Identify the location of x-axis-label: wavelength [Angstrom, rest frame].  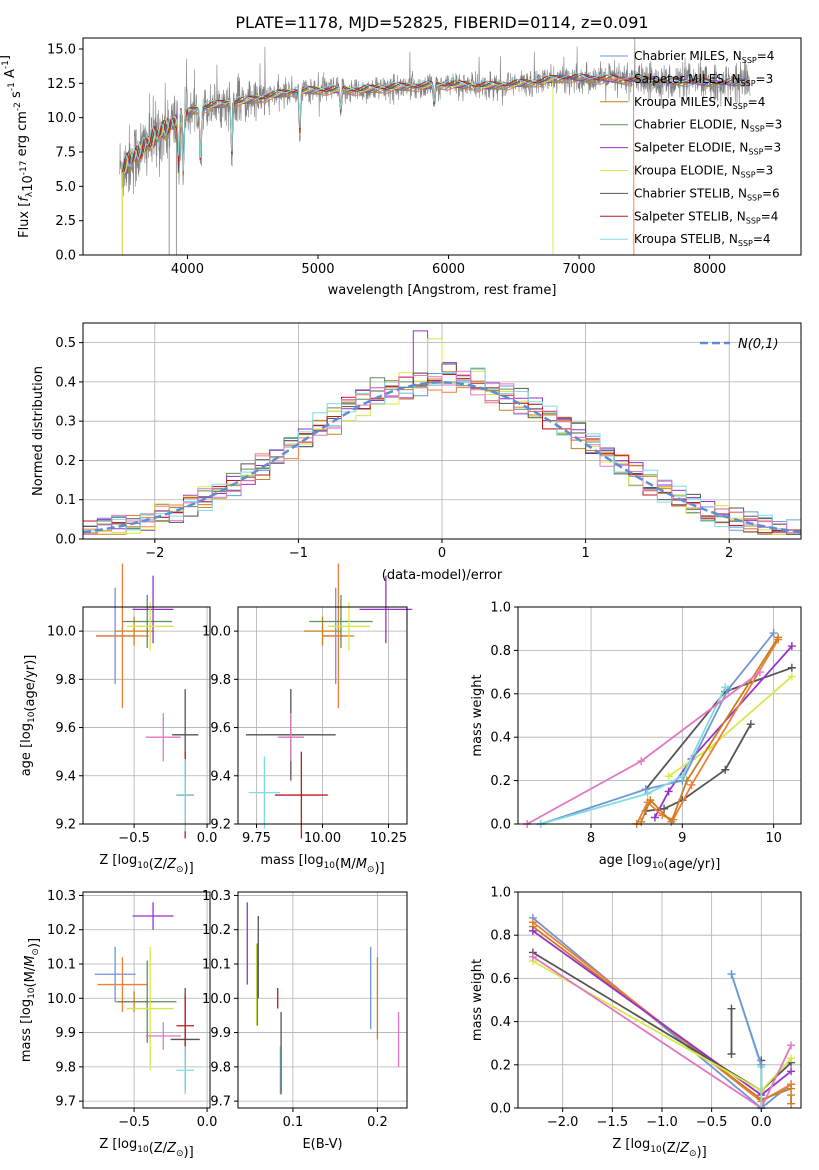
(442, 290).